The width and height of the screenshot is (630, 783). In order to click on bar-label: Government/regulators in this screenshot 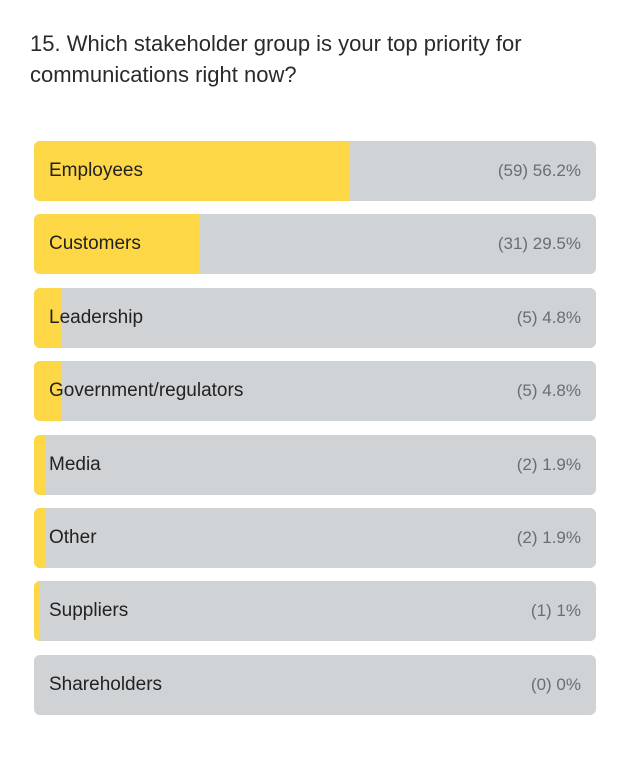, I will do `click(146, 391)`.